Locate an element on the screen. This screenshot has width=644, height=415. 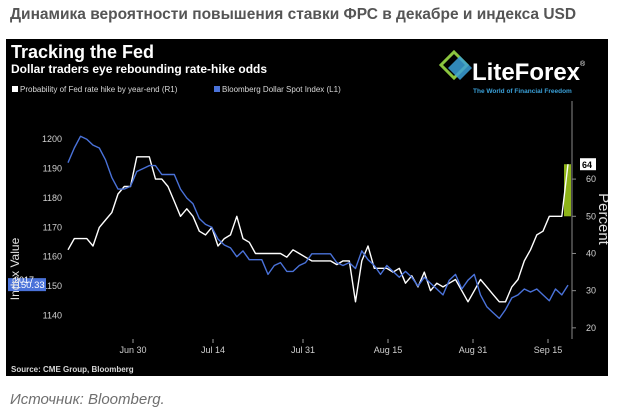
x-tick-label: Aug 15 is located at coordinates (388, 350).